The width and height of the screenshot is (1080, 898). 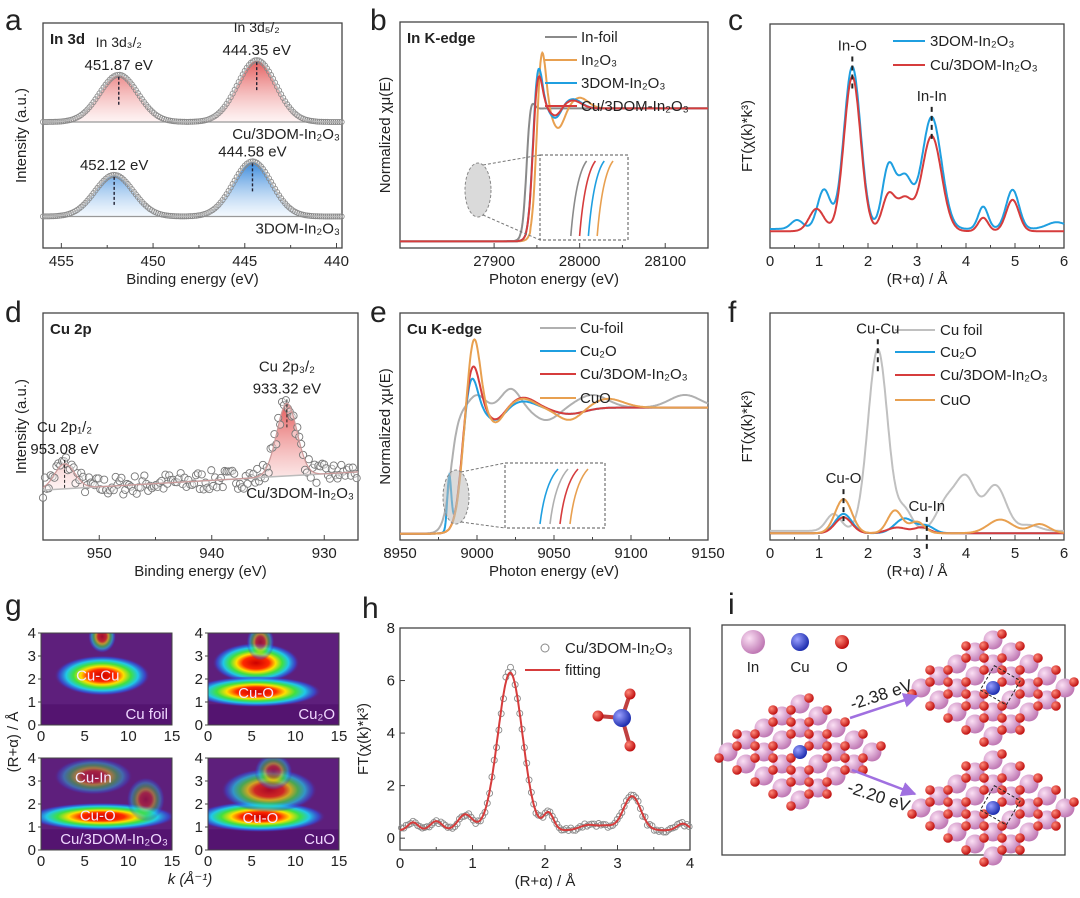 What do you see at coordinates (32, 758) in the screenshot?
I see `y-tick-label: 4` at bounding box center [32, 758].